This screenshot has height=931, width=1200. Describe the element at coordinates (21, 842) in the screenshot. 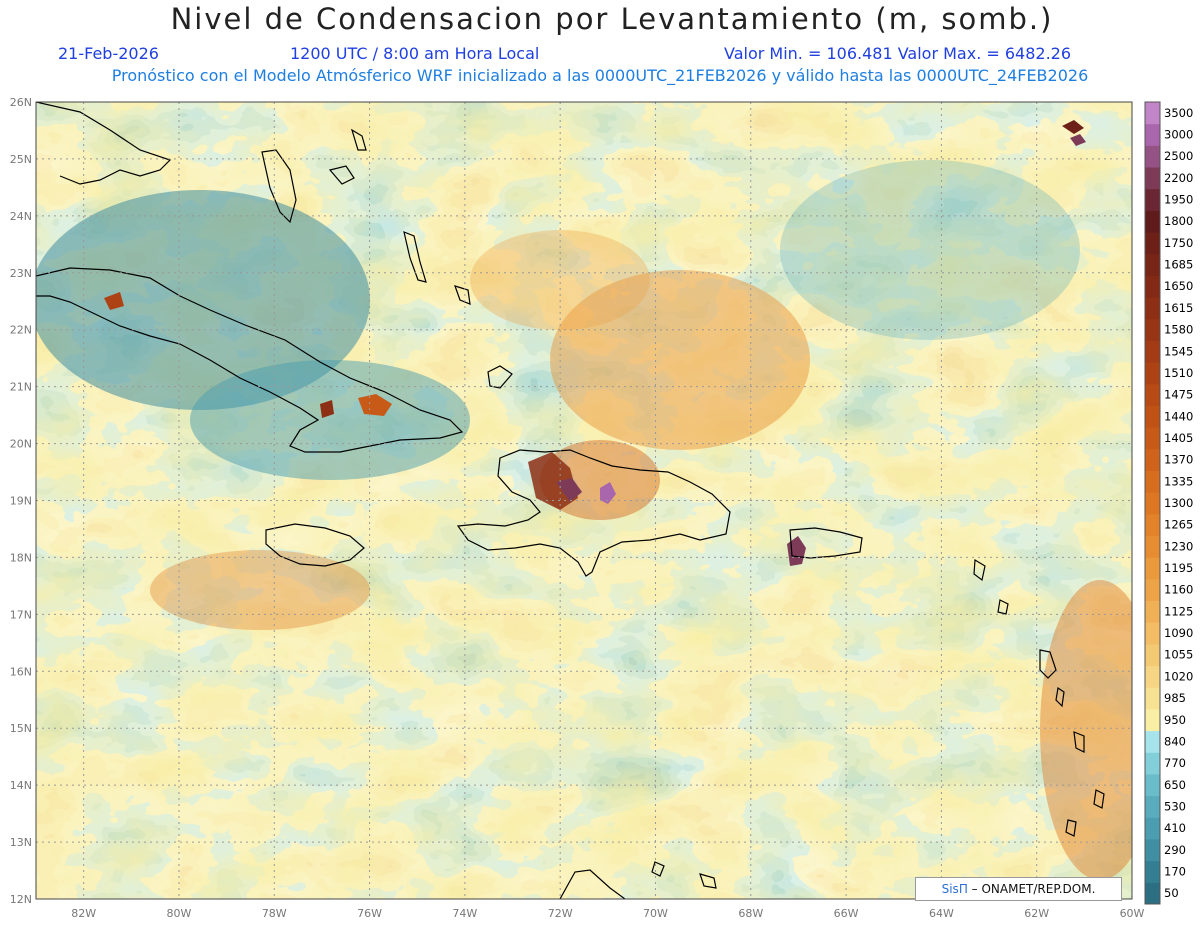

I see `lat-tick-label: 13N` at that location.